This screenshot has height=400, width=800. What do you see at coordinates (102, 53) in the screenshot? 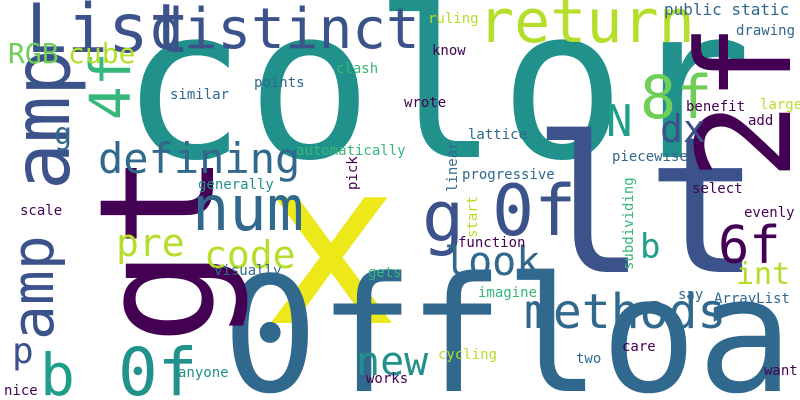
I see `cloud-word-cube: cube` at bounding box center [102, 53].